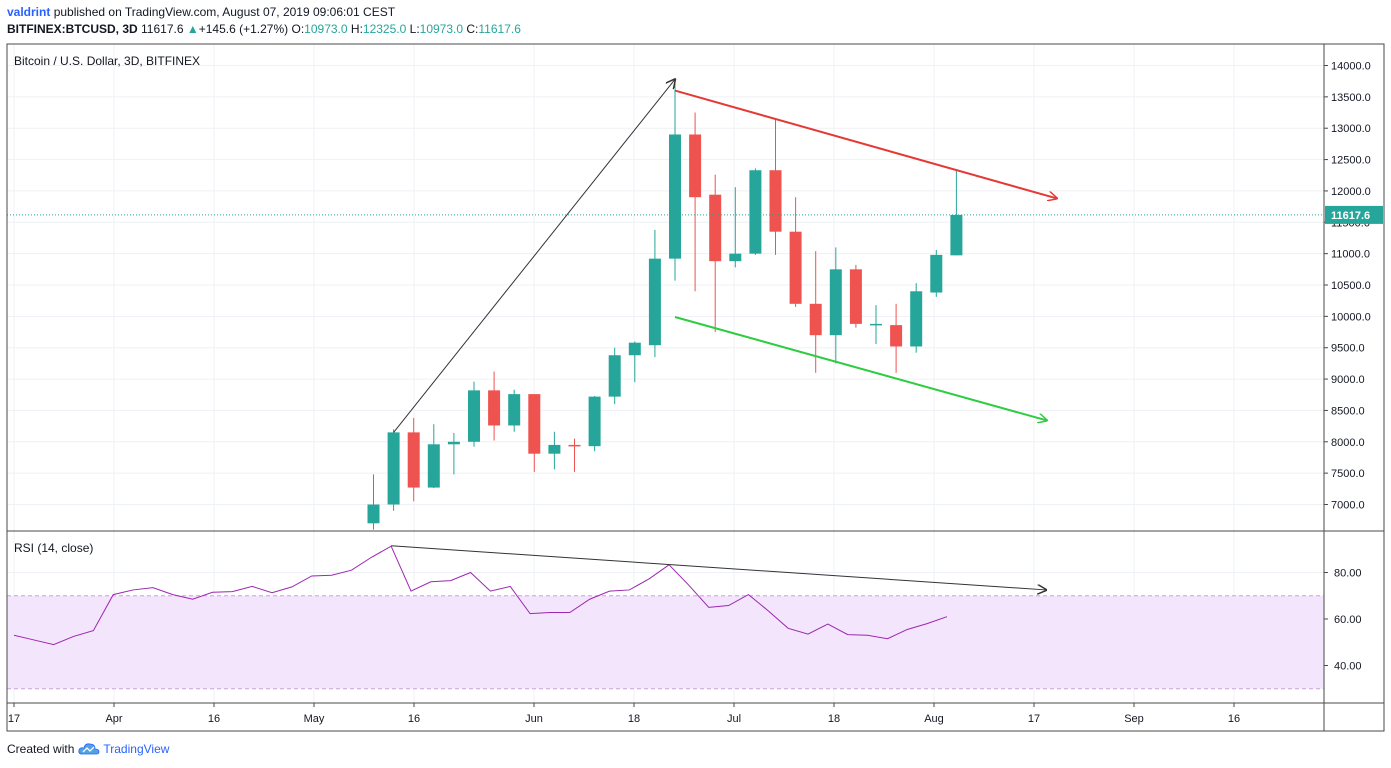 The width and height of the screenshot is (1391, 768). I want to click on price-tick-label: 10500.0, so click(1351, 286).